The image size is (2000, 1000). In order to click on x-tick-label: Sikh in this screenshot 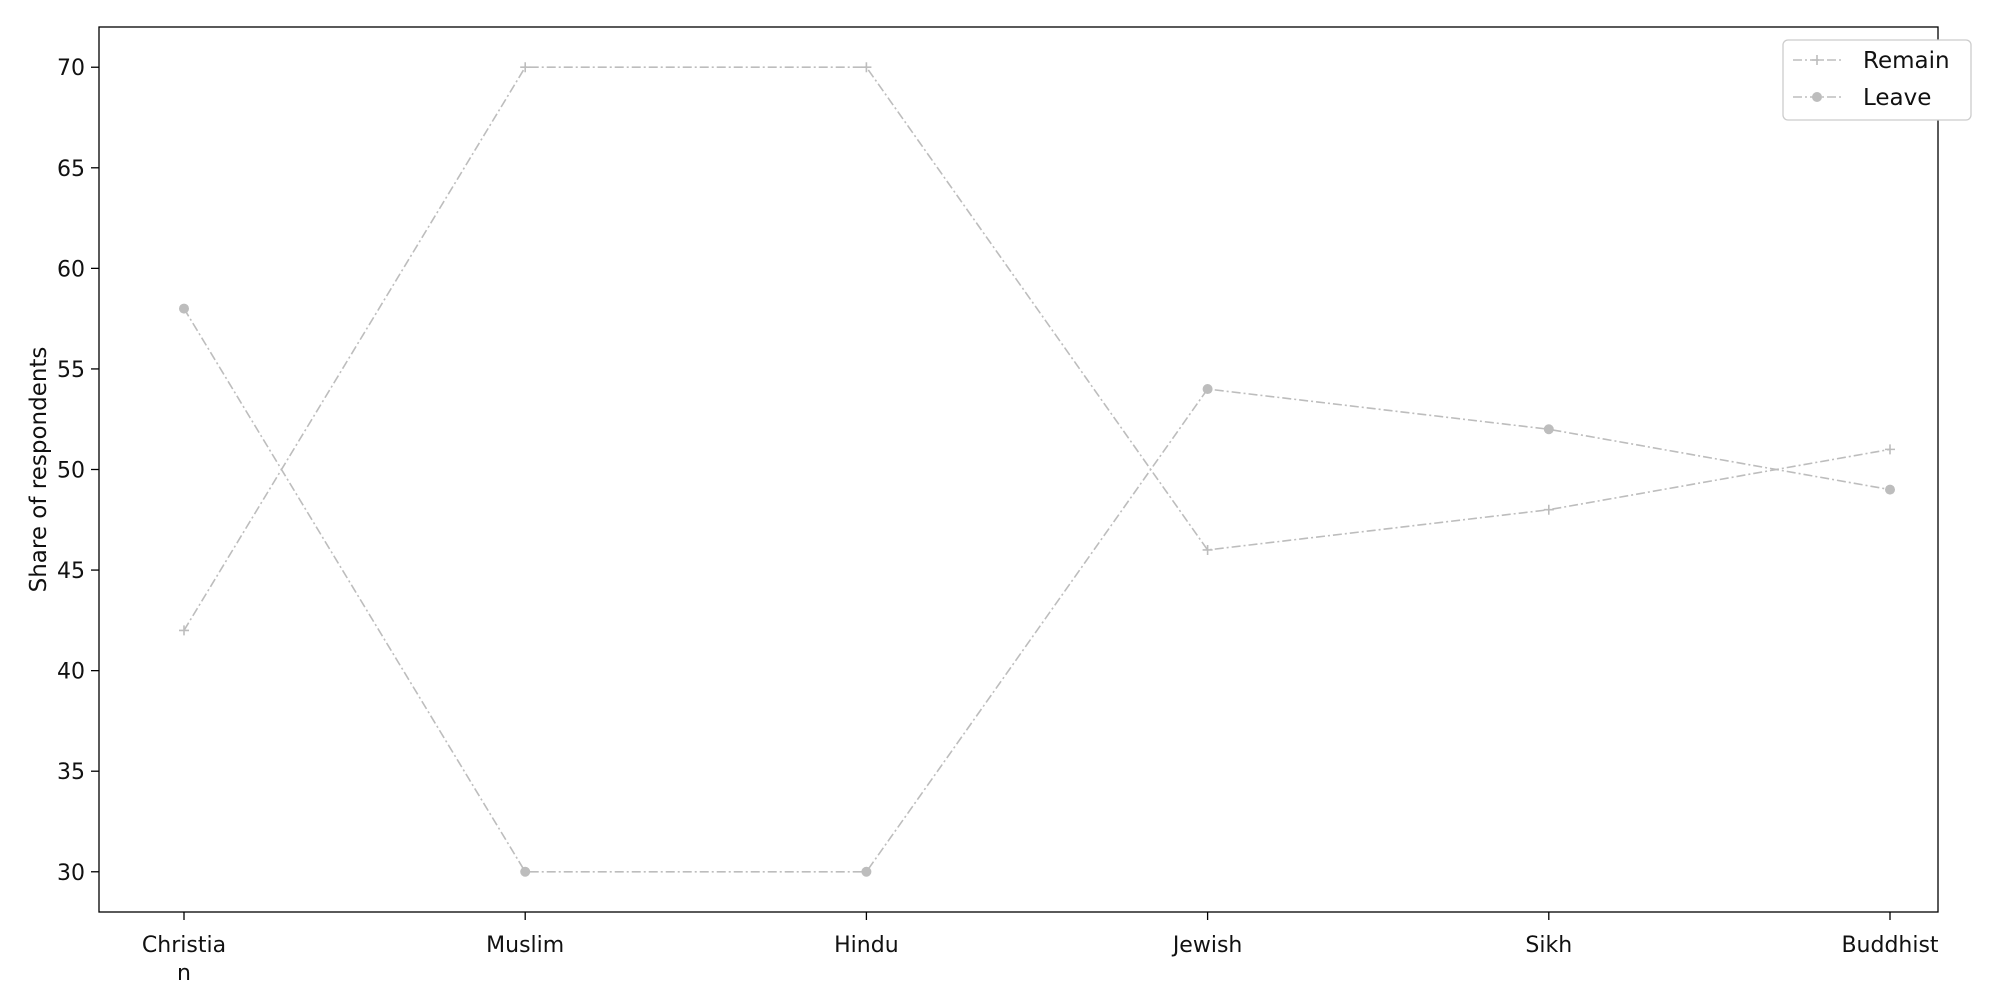, I will do `click(1548, 945)`.